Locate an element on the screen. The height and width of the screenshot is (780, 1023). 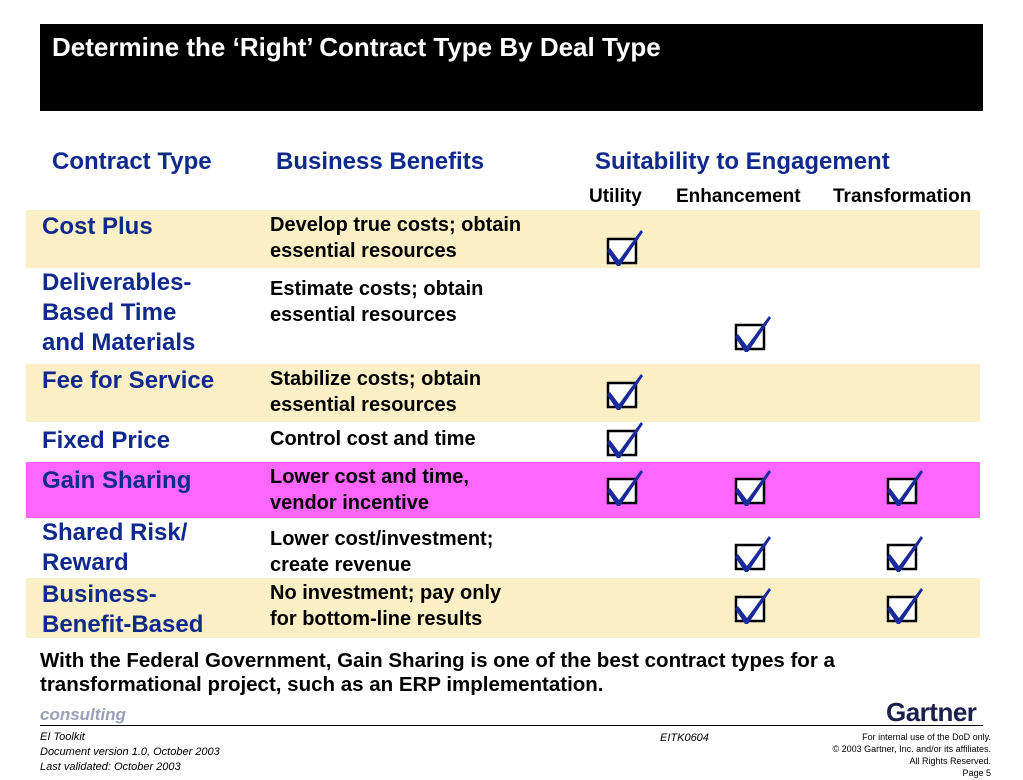
contract-type-label: Shared Risk/Reward is located at coordinates (114, 548).